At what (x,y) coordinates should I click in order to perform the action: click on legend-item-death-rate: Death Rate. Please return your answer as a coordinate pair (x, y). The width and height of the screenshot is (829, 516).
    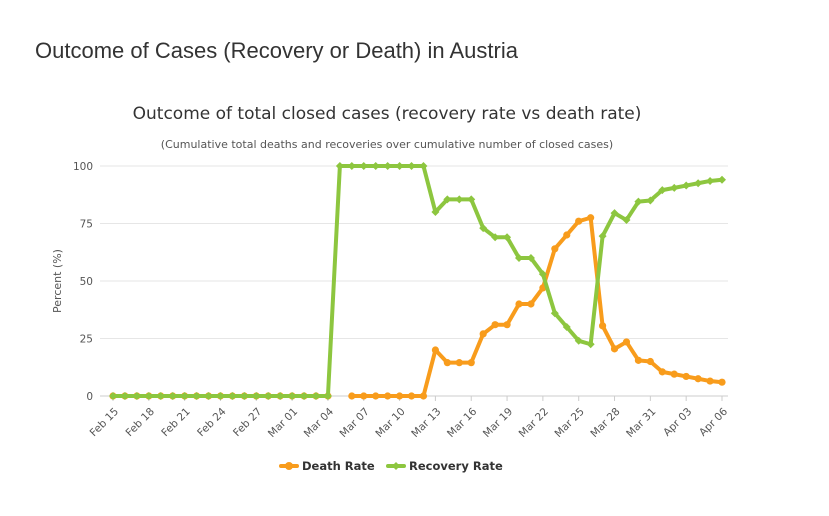
    Looking at the image, I should click on (327, 466).